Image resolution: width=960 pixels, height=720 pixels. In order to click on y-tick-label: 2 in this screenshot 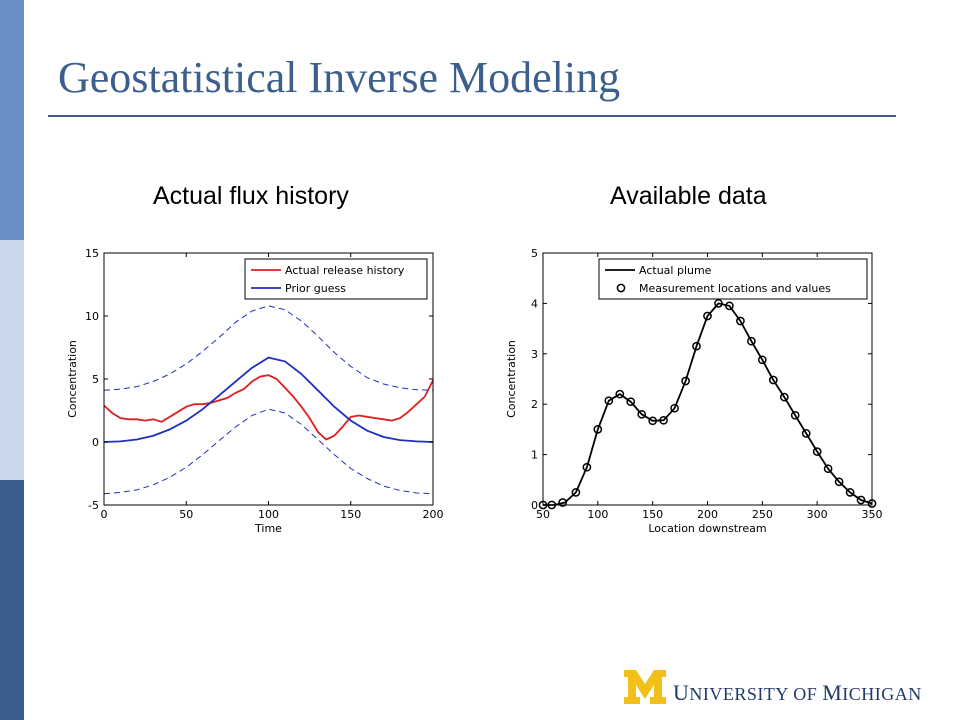, I will do `click(534, 404)`.